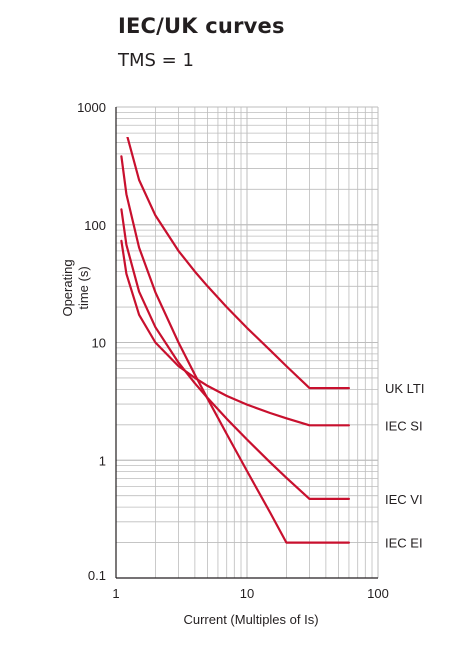 The width and height of the screenshot is (463, 649). Describe the element at coordinates (235, 333) in the screenshot. I see `series-line-iec-si` at that location.